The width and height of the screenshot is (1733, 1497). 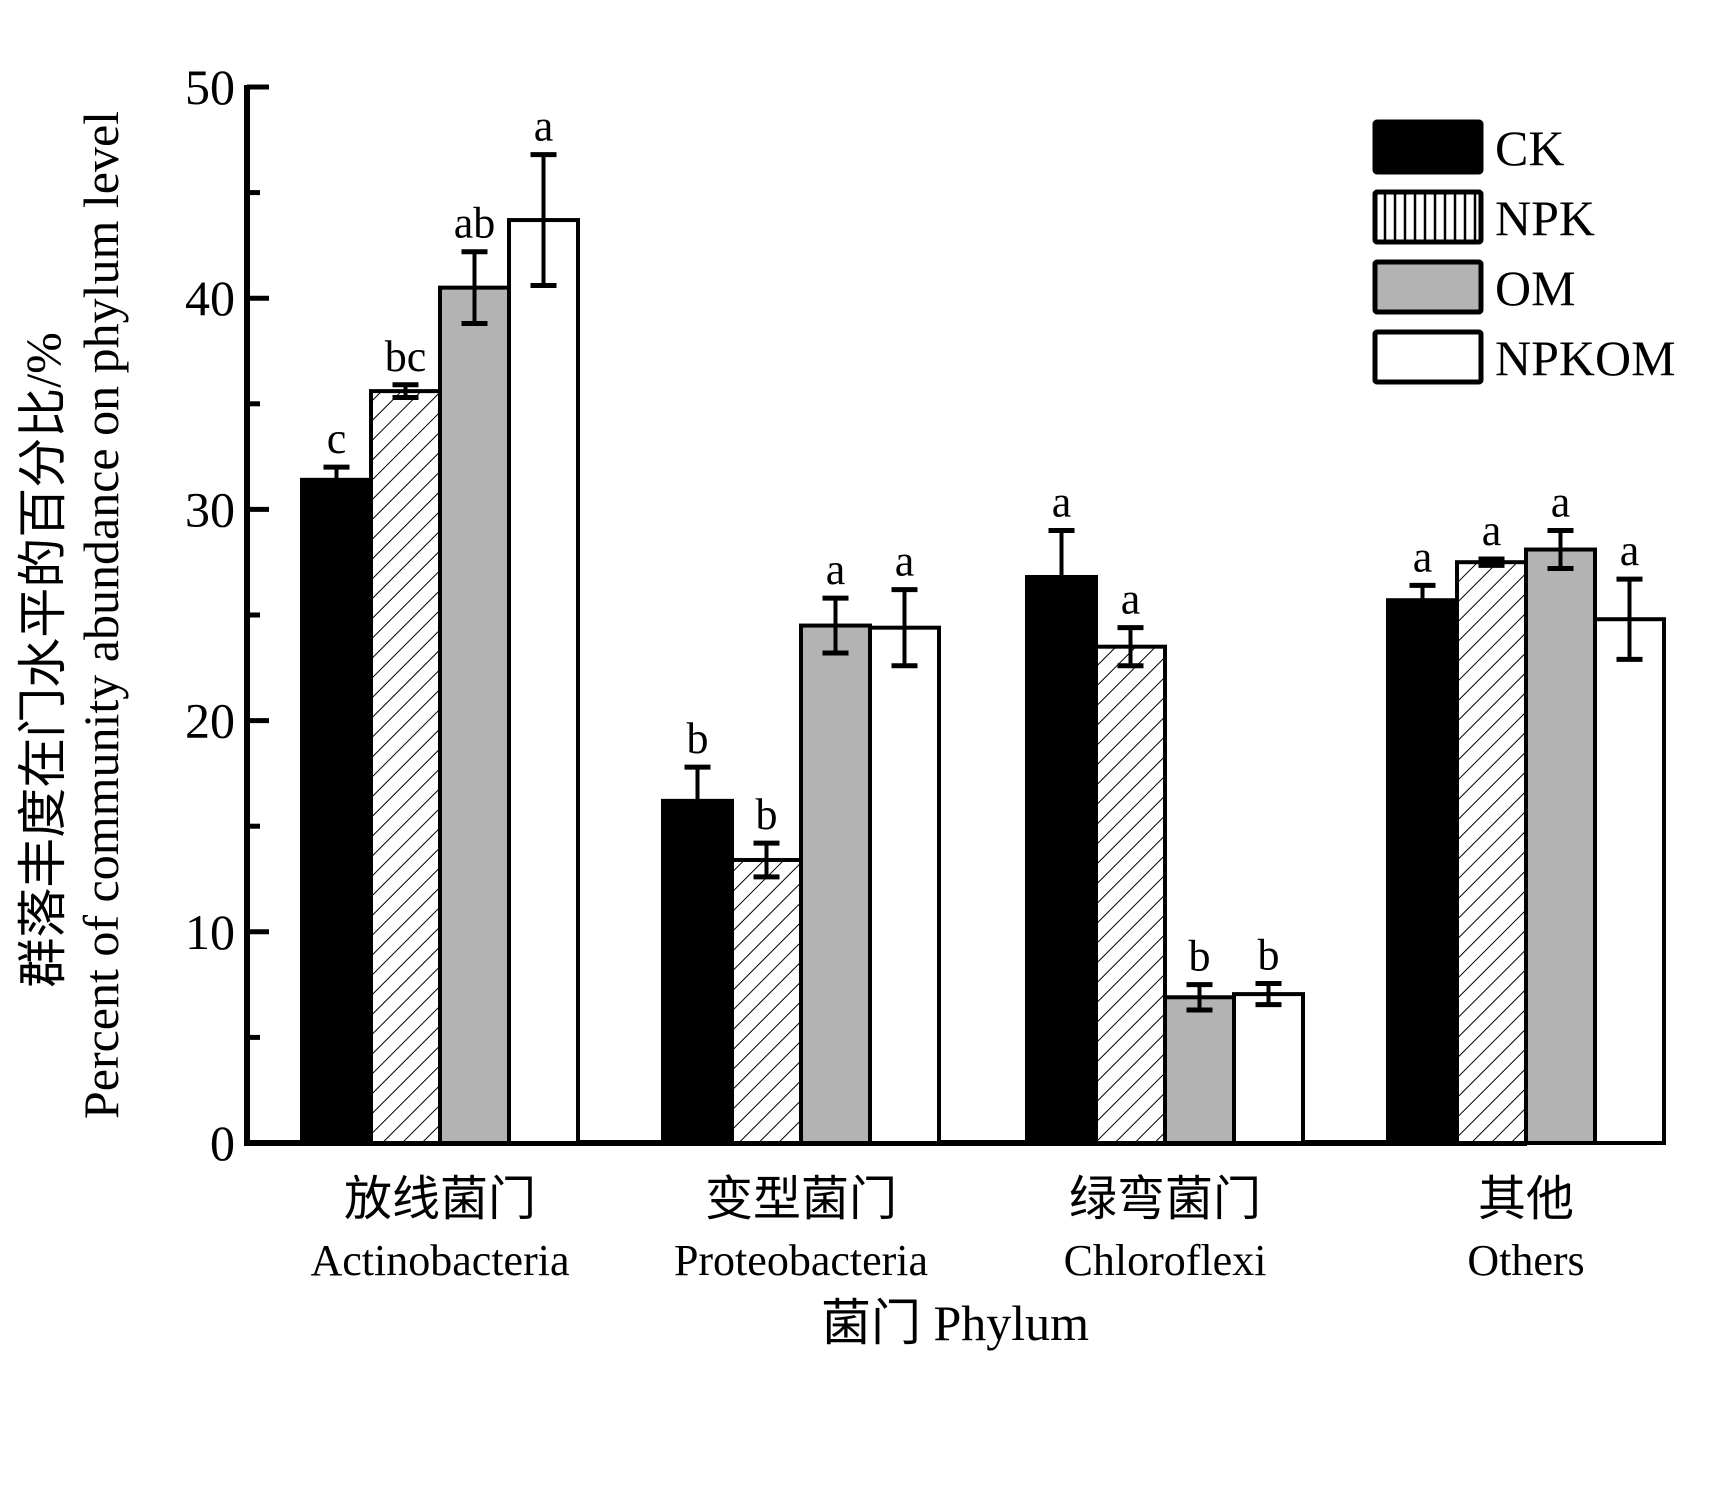 I want to click on y-tick-label: 20, so click(x=210, y=721).